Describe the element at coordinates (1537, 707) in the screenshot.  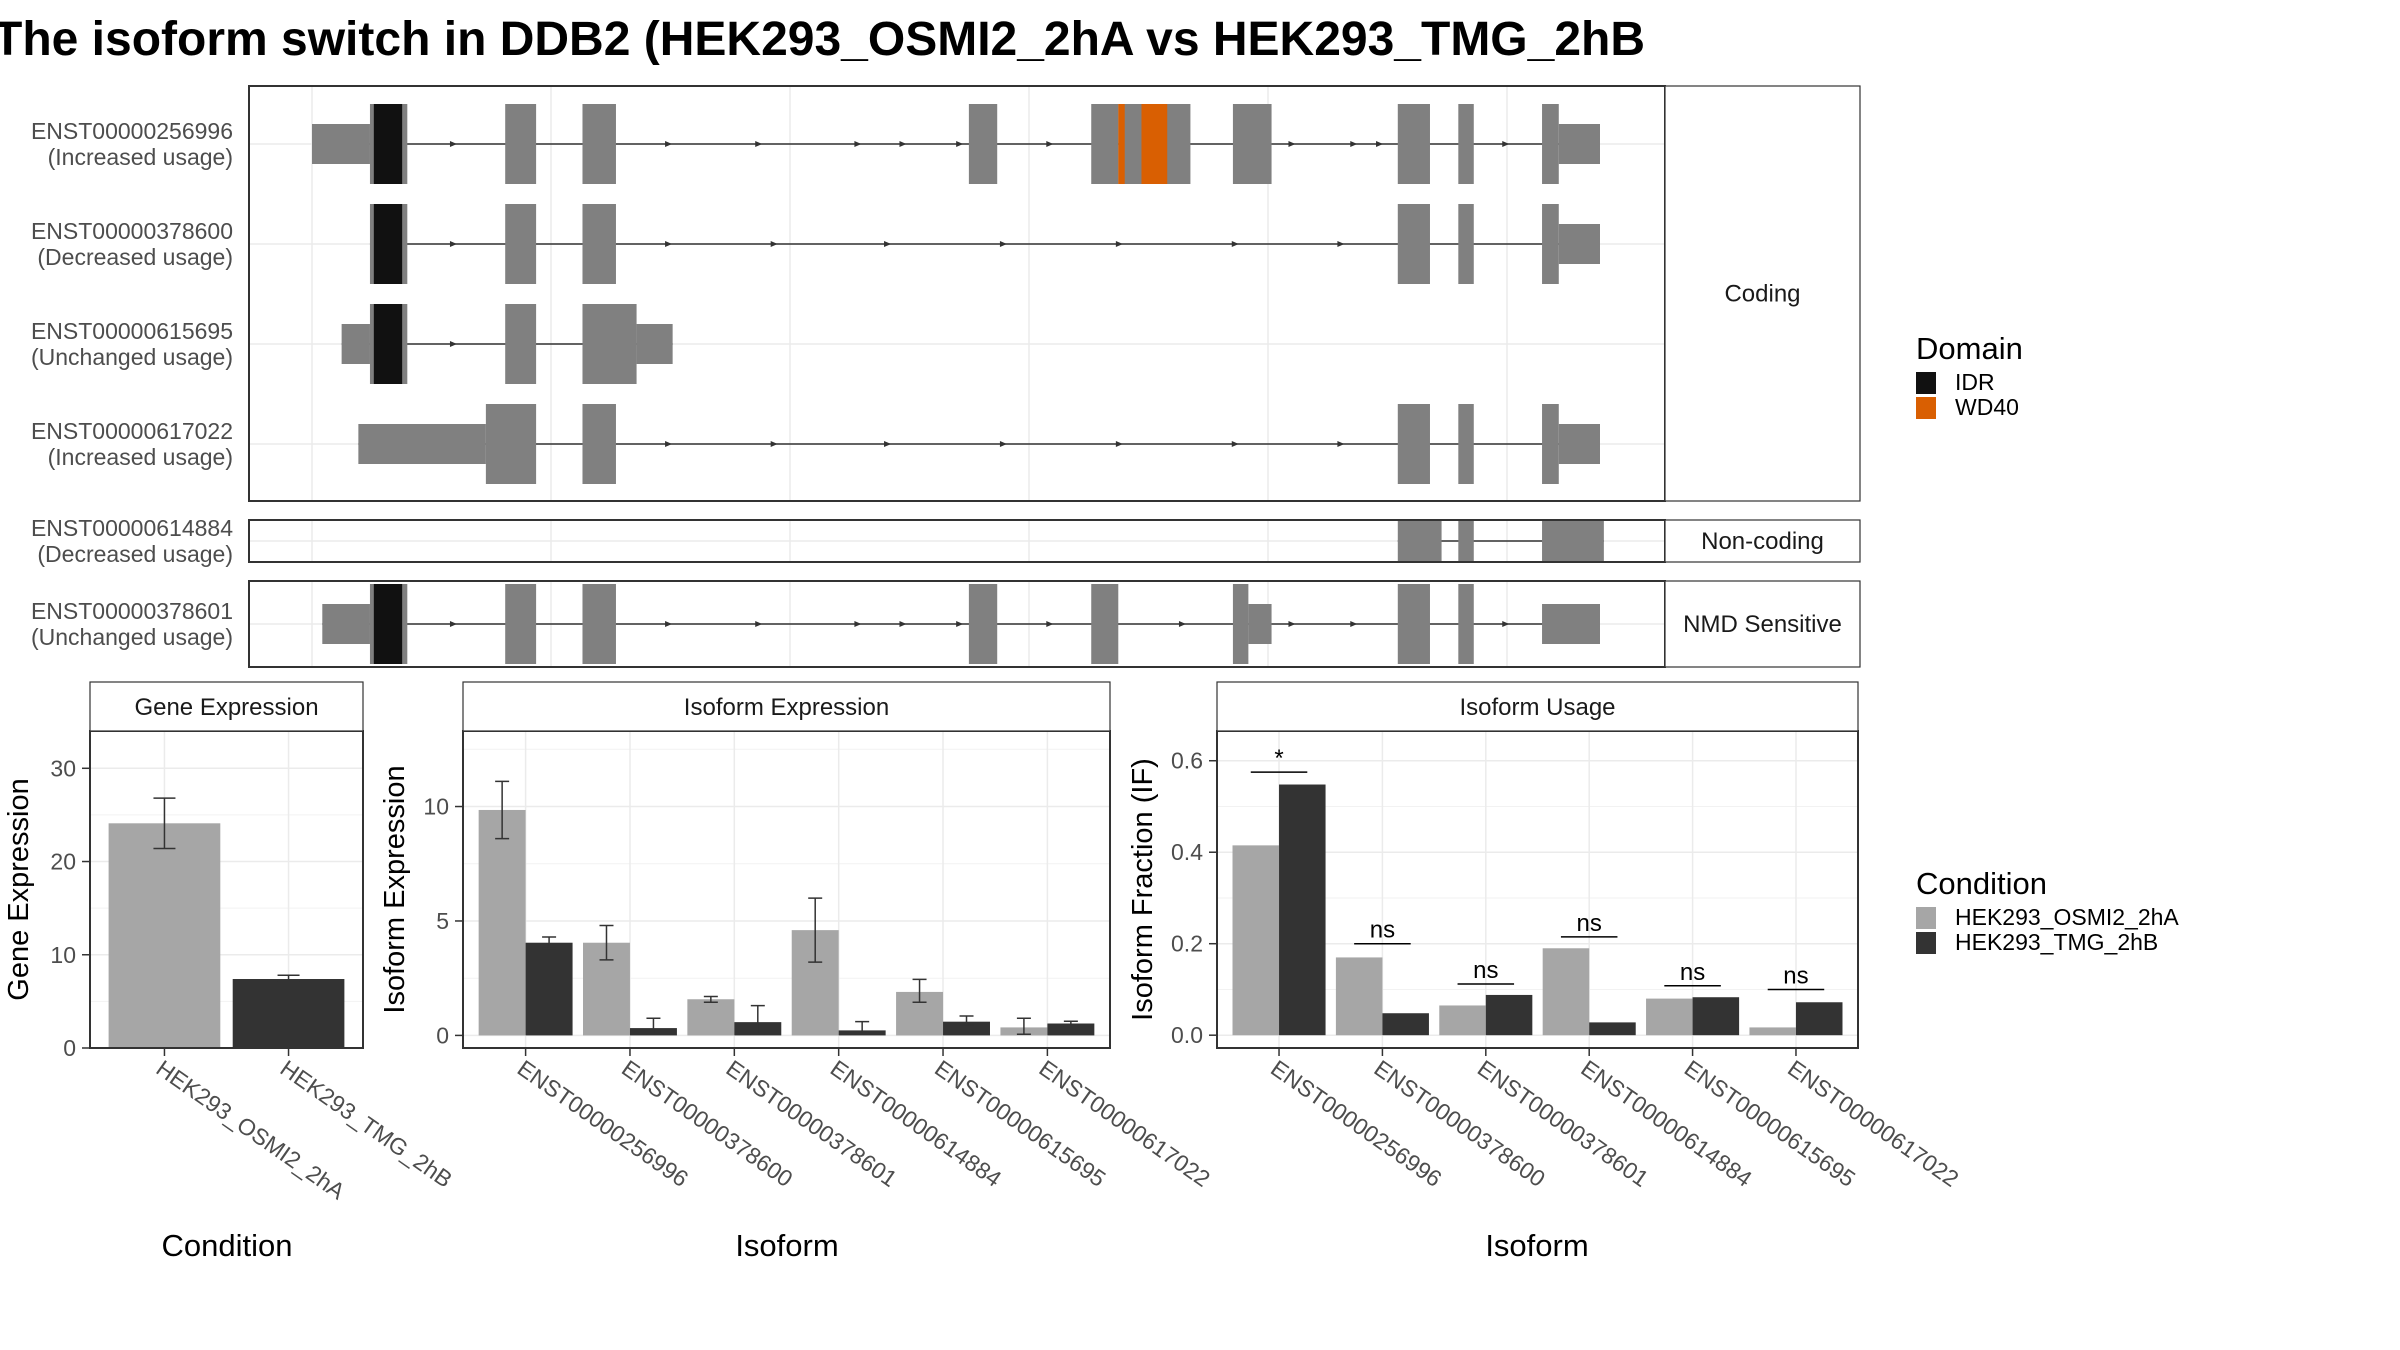
I see `facet-strip-label: Isoform Usage` at that location.